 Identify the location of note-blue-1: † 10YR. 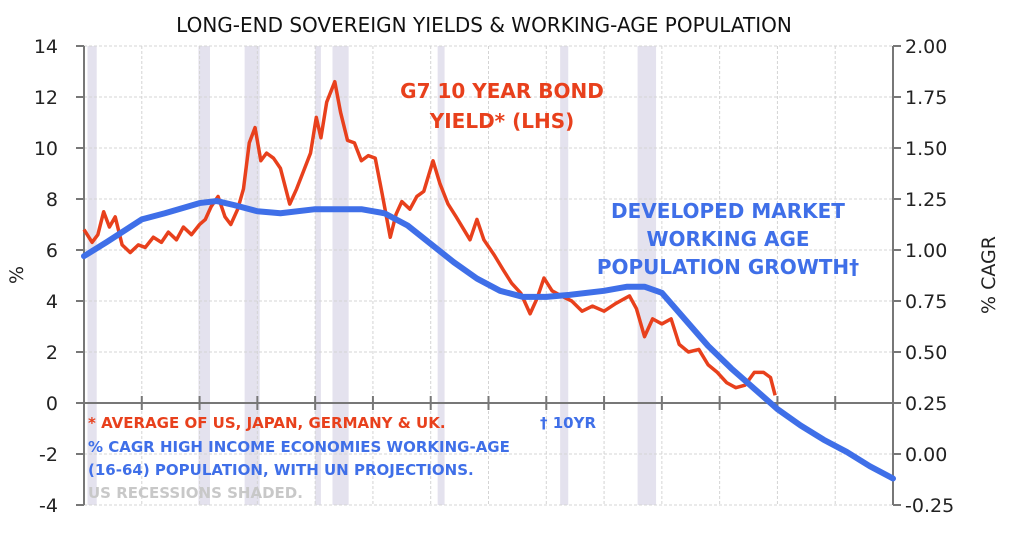
(568, 423).